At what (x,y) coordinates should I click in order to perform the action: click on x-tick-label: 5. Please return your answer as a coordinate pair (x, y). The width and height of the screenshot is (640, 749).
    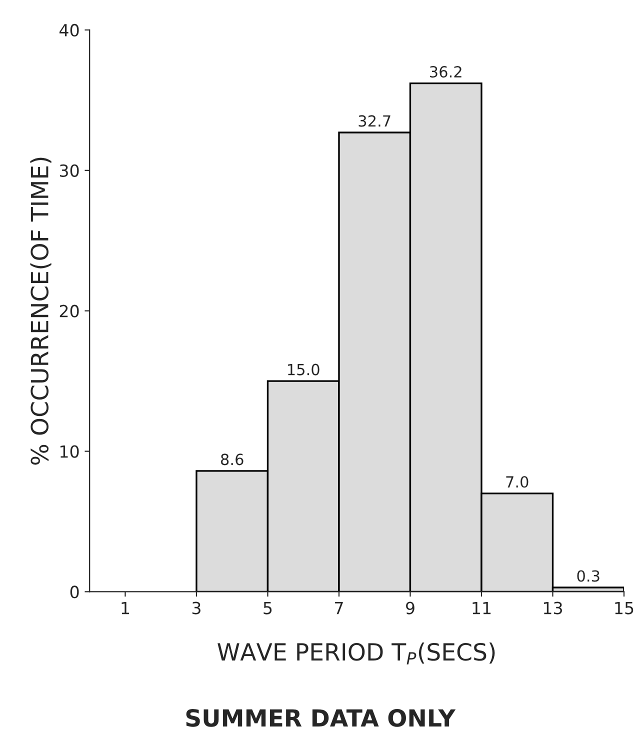
    Looking at the image, I should click on (268, 608).